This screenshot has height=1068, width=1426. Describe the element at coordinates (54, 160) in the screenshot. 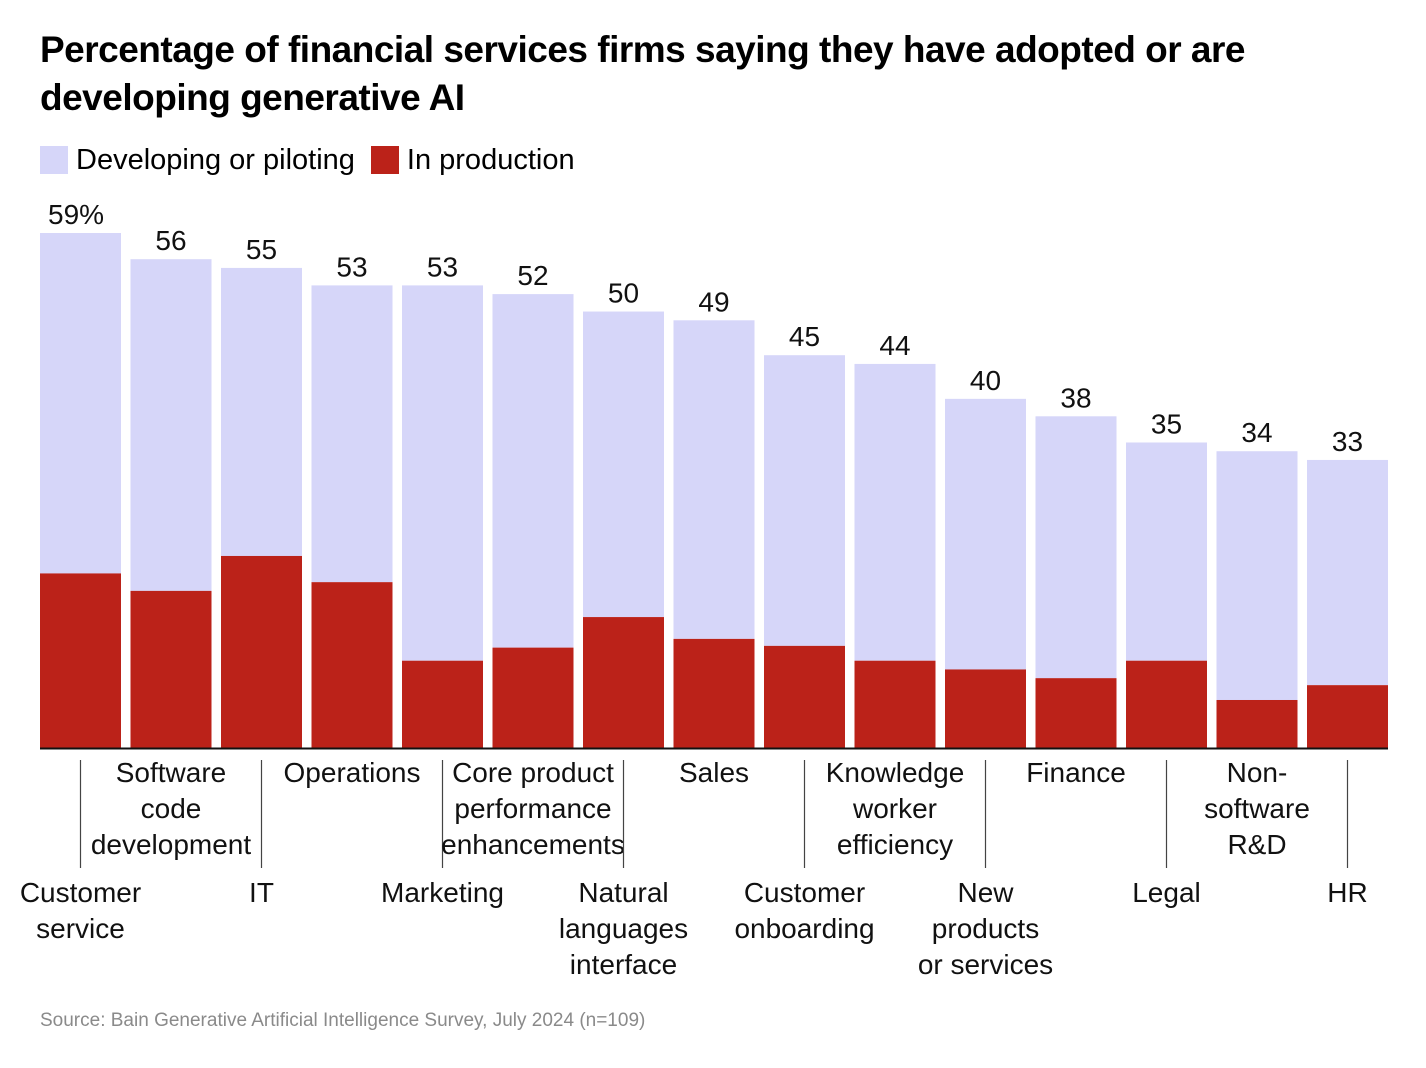

I see `legend-swatch-developing` at that location.